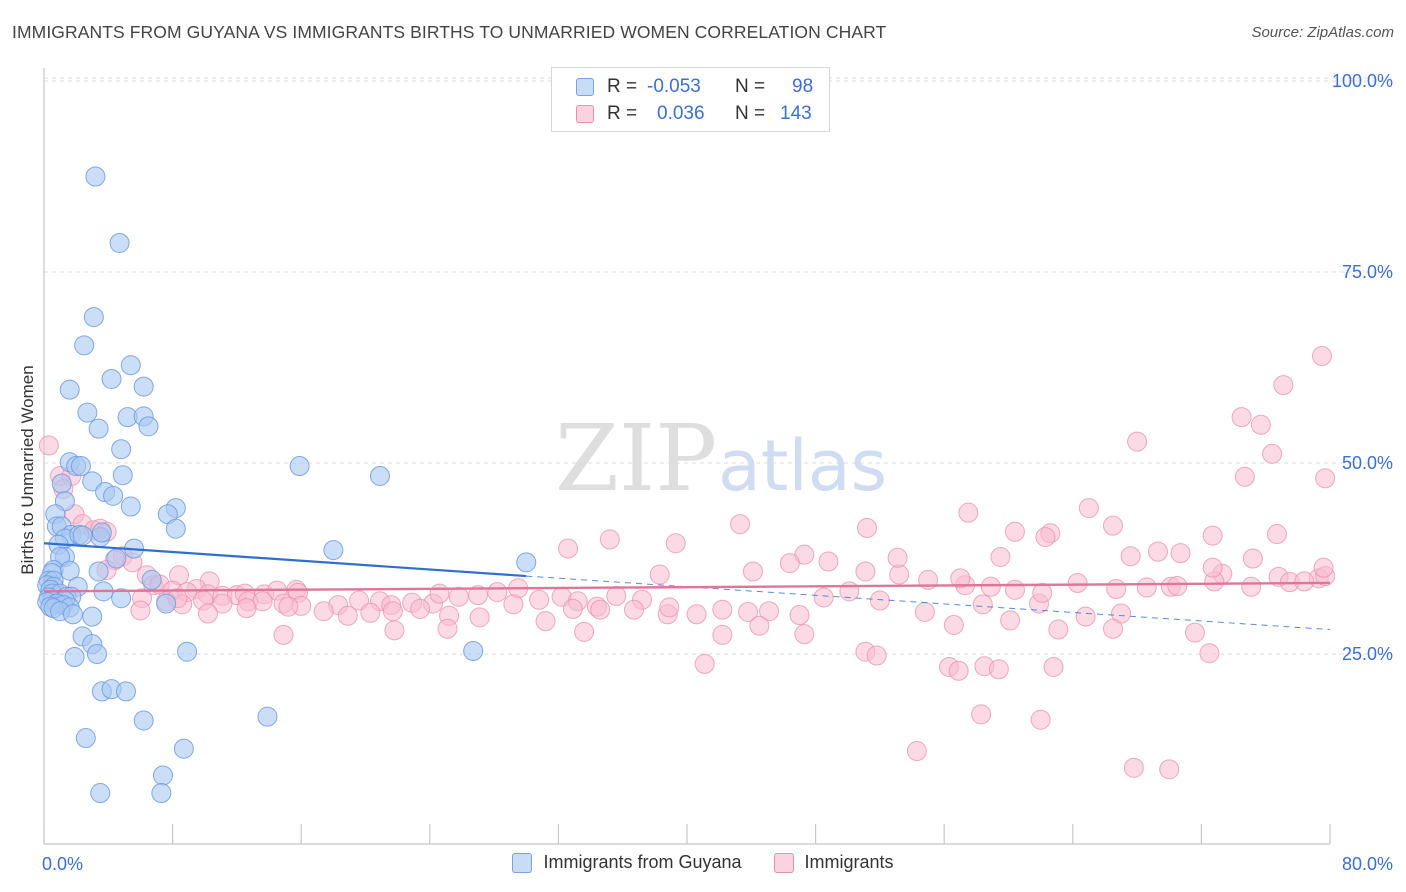 The image size is (1406, 892). What do you see at coordinates (1367, 864) in the screenshot?
I see `x-tick-label: 80.0%` at bounding box center [1367, 864].